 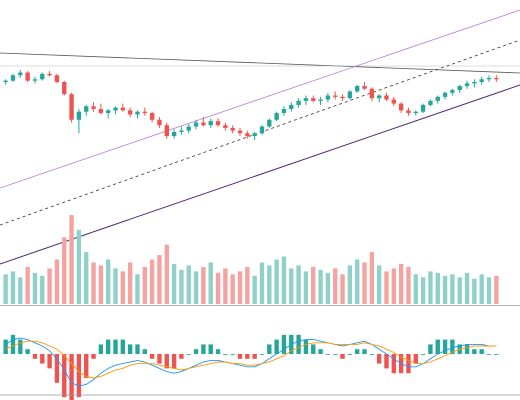 What do you see at coordinates (251, 359) in the screenshot?
I see `signal-line` at bounding box center [251, 359].